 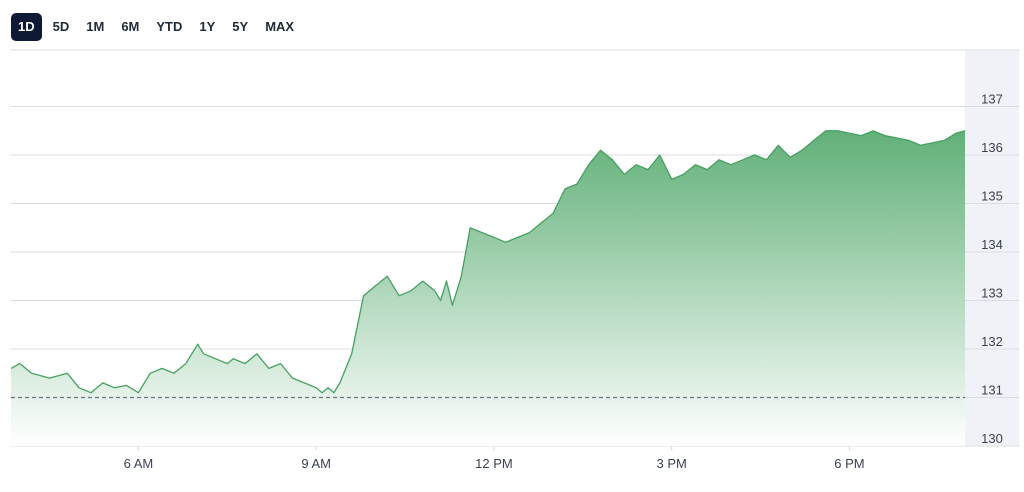 I want to click on y-tick-label: 134, so click(x=992, y=244).